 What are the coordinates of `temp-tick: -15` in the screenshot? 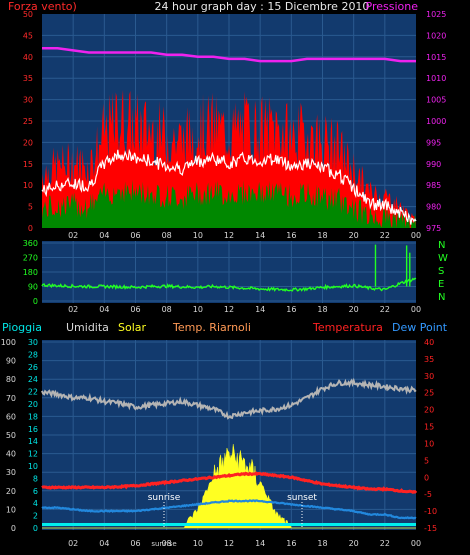 It's located at (430, 528).